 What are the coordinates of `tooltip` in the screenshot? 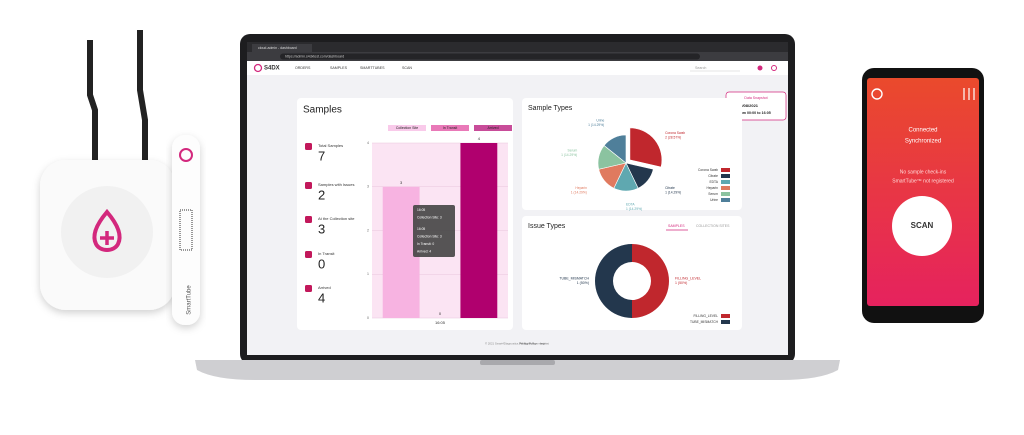 It's located at (434, 231).